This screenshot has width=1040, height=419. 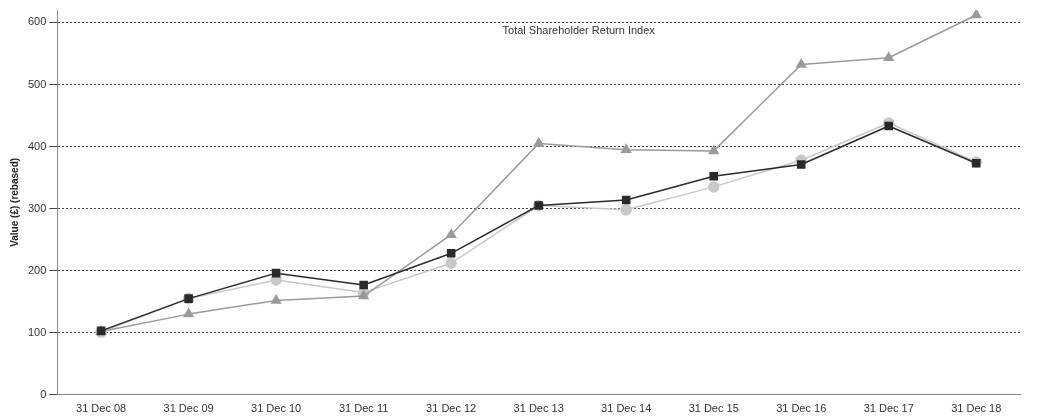 What do you see at coordinates (37, 269) in the screenshot?
I see `y-tick-label: 200` at bounding box center [37, 269].